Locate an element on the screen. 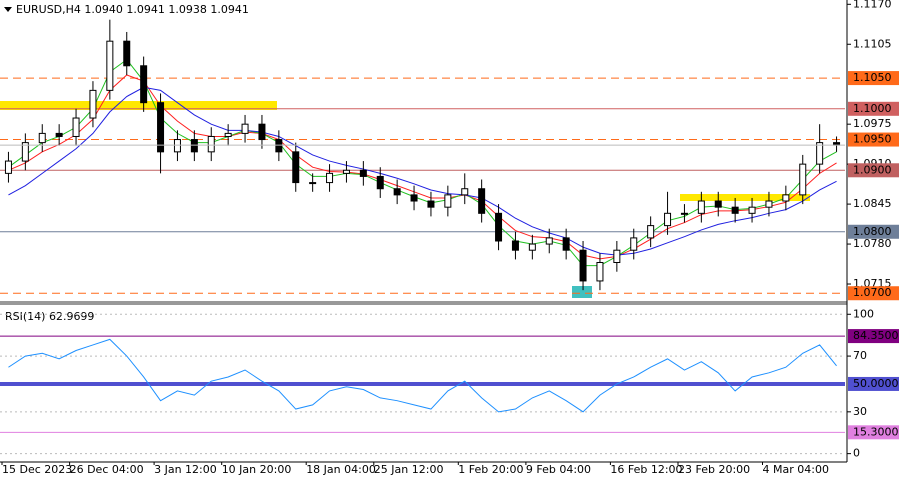 Image resolution: width=900 pixels, height=480 pixels. level-label: 1.0950 is located at coordinates (872, 139).